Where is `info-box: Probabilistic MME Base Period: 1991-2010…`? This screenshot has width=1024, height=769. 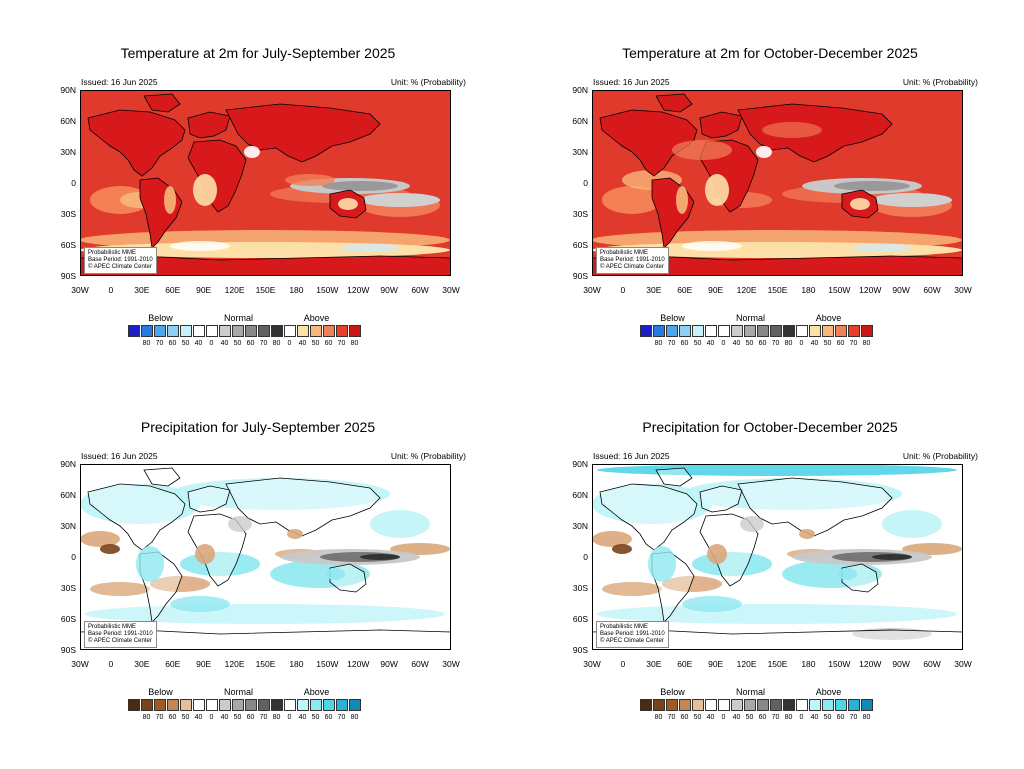 info-box: Probabilistic MME Base Period: 1991-2010… is located at coordinates (632, 260).